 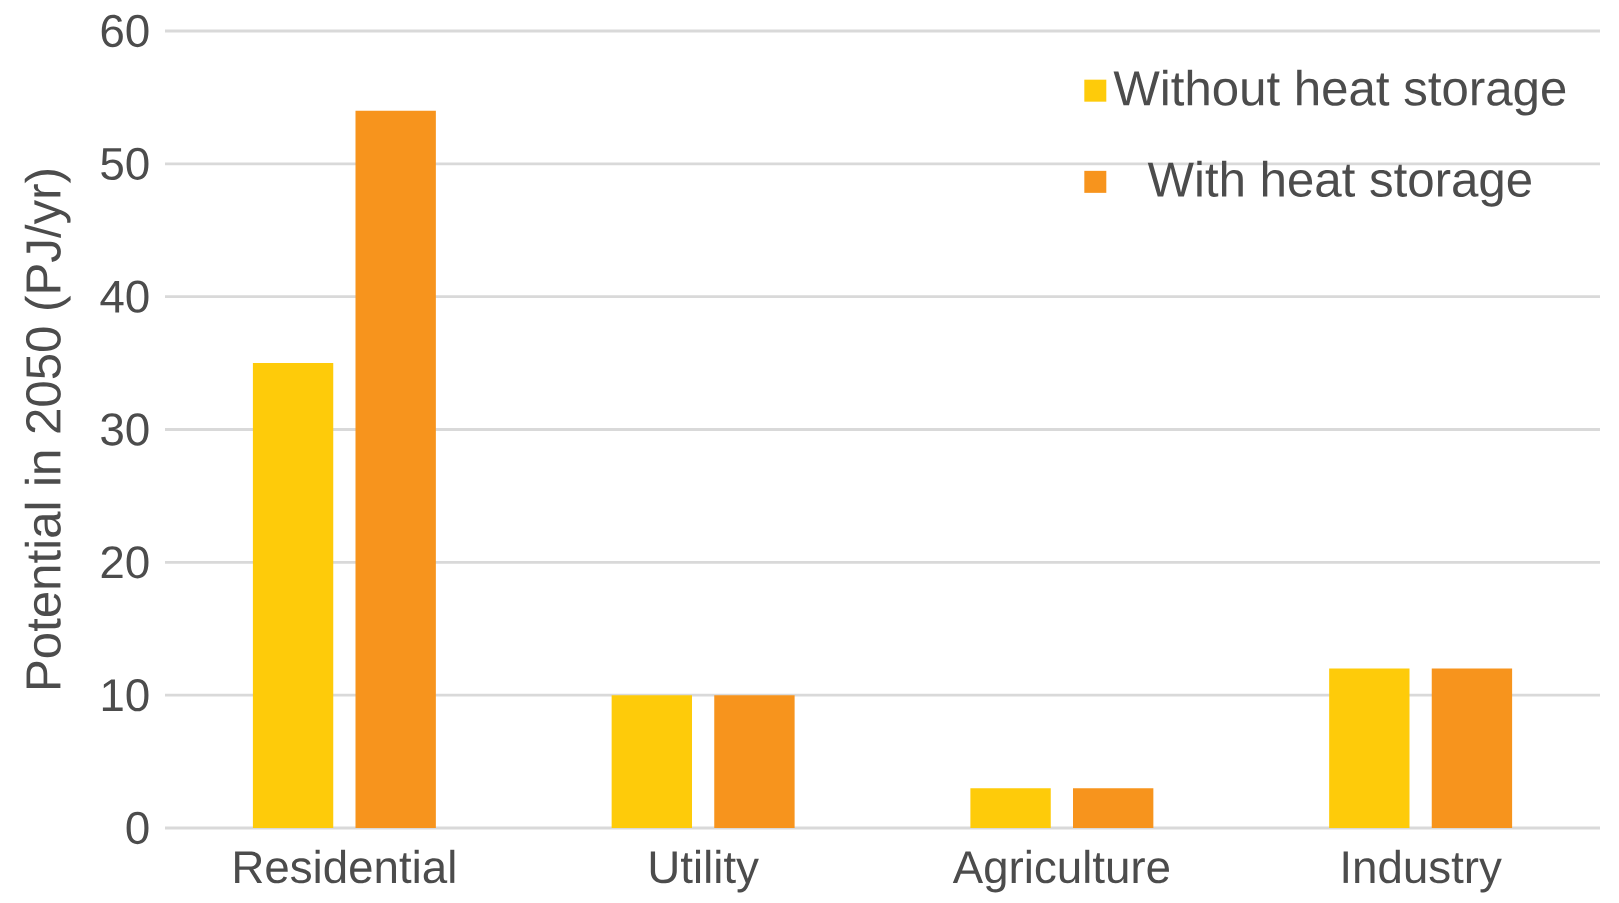 I want to click on legend-label: With heat storage, so click(x=1339, y=183).